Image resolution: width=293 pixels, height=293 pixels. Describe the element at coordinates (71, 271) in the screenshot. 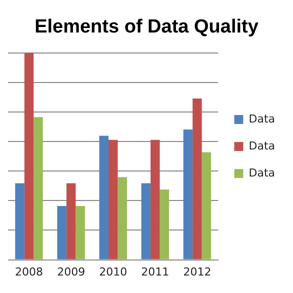

I see `x-tick-label: 2009` at that location.